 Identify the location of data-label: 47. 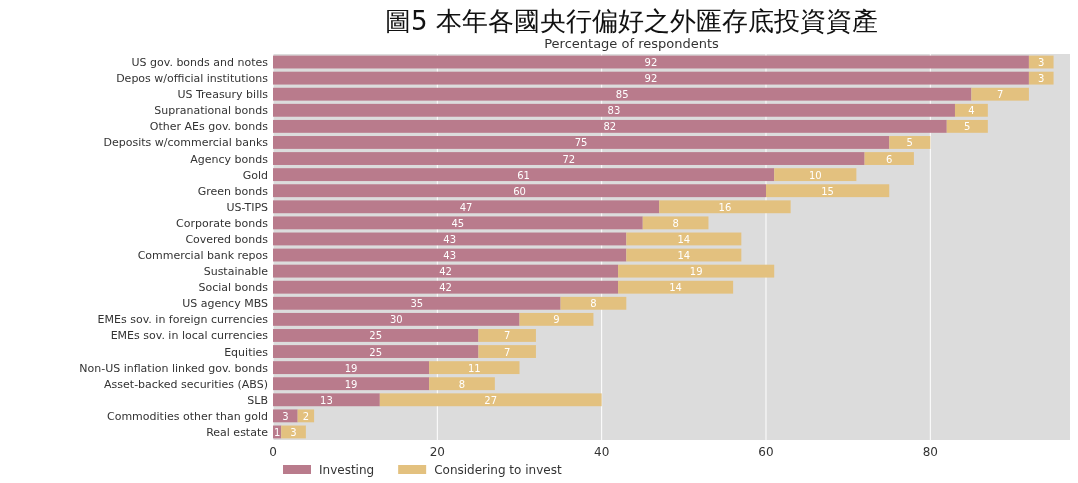
(466, 207).